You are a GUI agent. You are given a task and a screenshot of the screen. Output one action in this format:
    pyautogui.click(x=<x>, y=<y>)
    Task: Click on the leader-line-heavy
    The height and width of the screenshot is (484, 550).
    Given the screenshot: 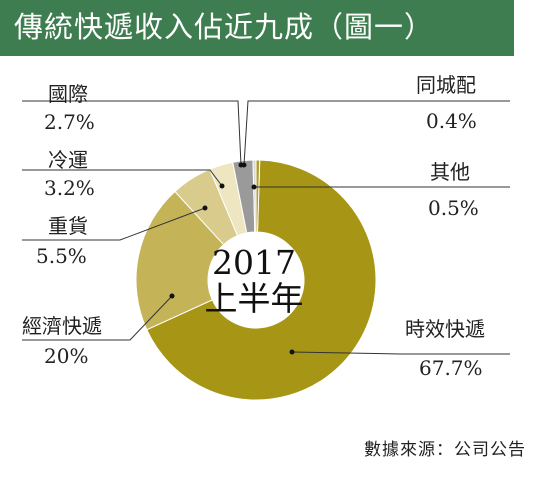 What is the action you would take?
    pyautogui.click(x=114, y=224)
    